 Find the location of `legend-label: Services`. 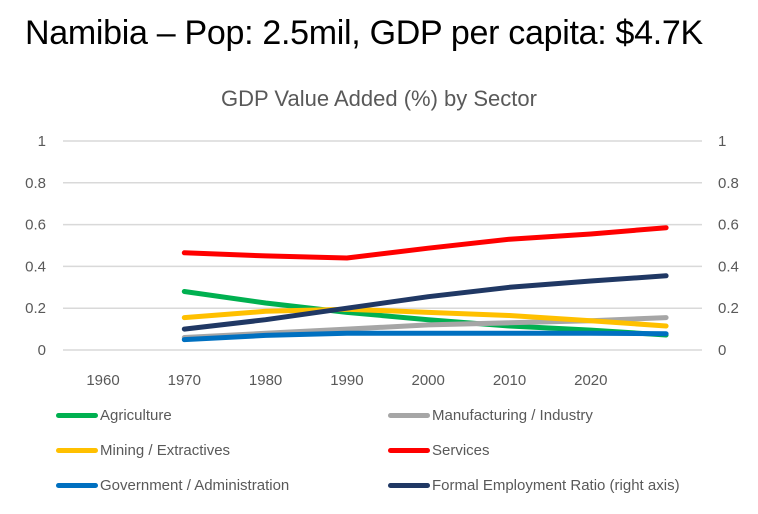

legend-label: Services is located at coordinates (461, 450).